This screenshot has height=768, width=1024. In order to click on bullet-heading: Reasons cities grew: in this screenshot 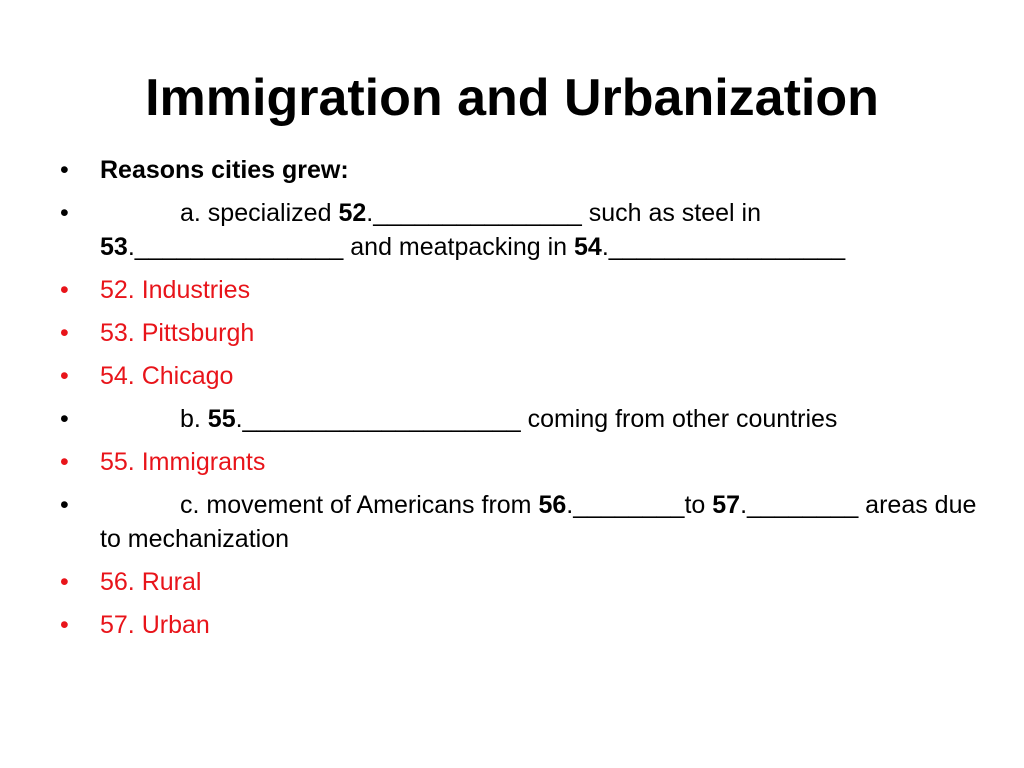, I will do `click(520, 170)`.